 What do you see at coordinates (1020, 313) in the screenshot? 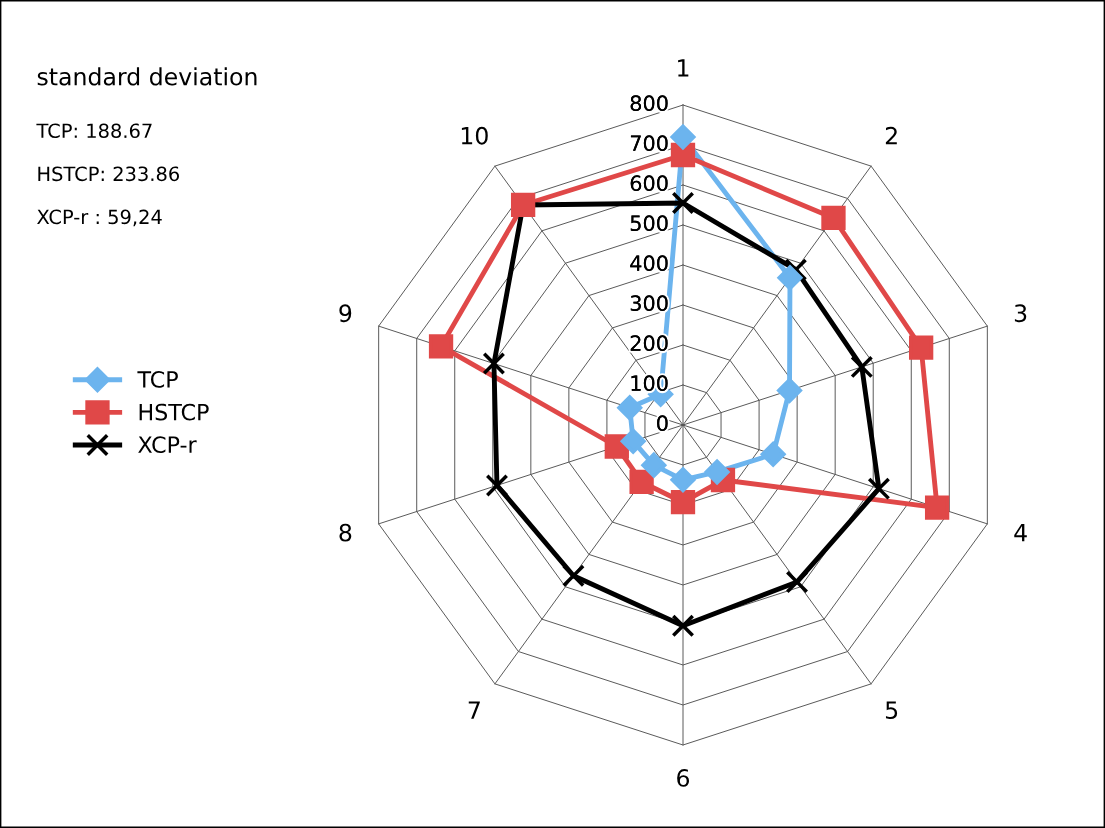
I see `spoke-label: 3` at bounding box center [1020, 313].